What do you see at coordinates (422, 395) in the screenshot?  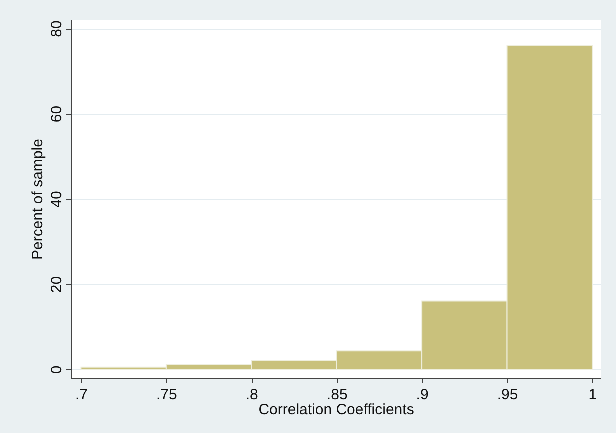 I see `x-tick-label: .9` at bounding box center [422, 395].